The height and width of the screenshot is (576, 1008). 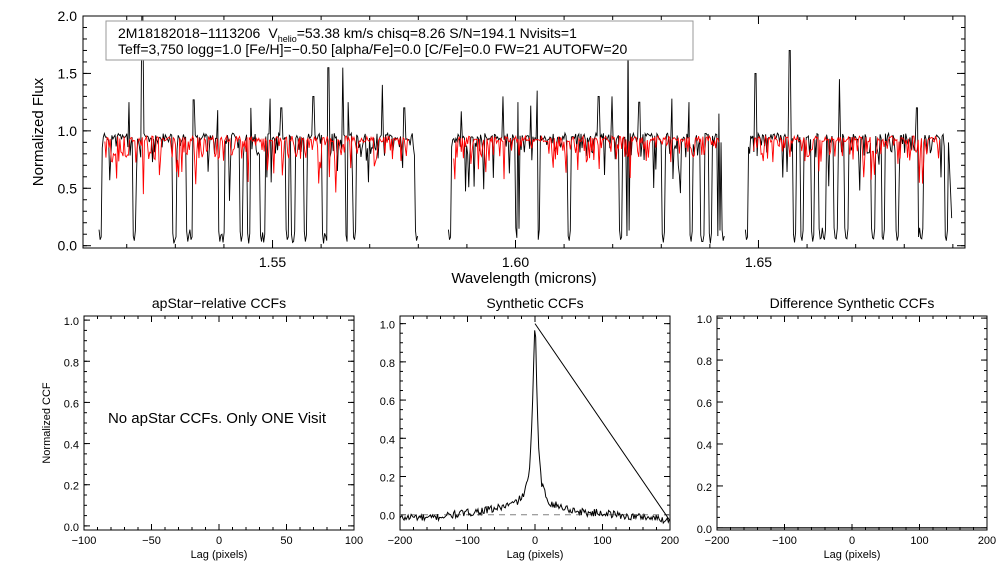 What do you see at coordinates (287, 39) in the screenshot?
I see `v-subscript: helio` at bounding box center [287, 39].